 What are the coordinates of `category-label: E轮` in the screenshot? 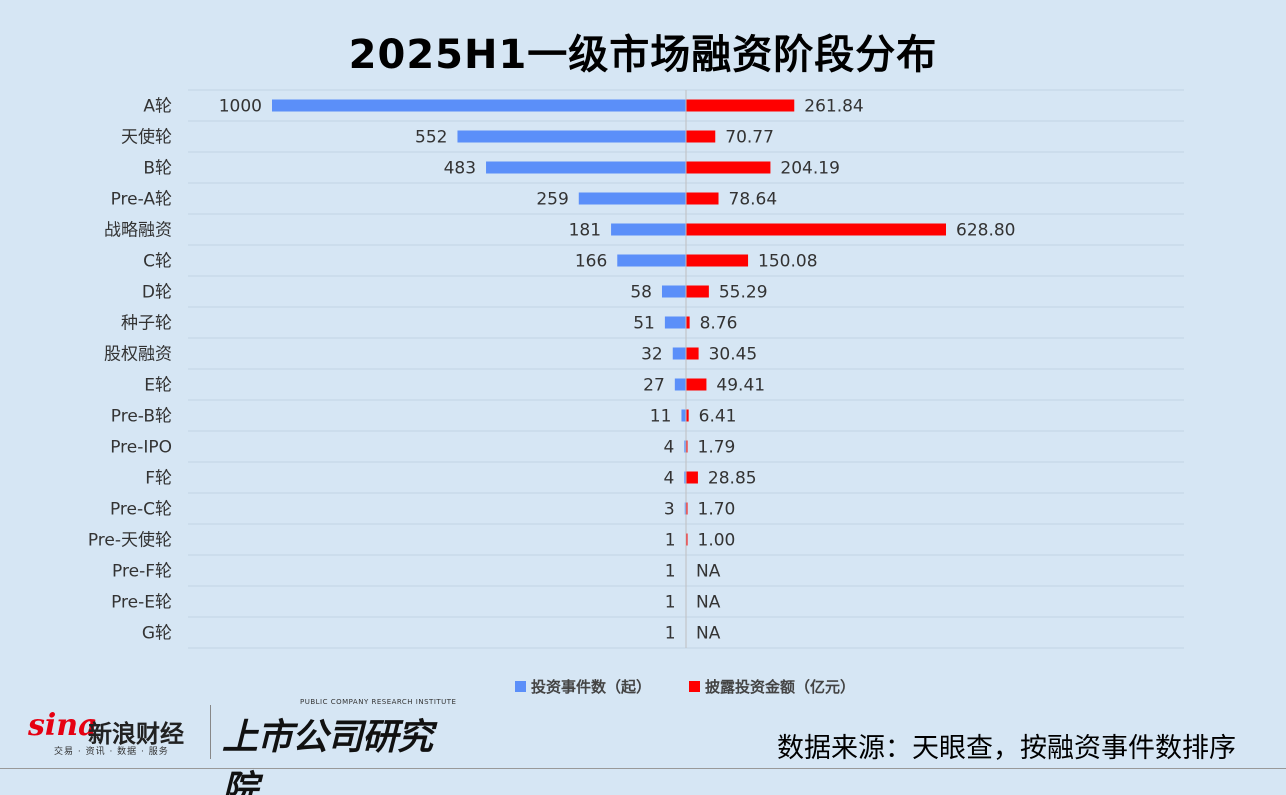 It's located at (158, 386).